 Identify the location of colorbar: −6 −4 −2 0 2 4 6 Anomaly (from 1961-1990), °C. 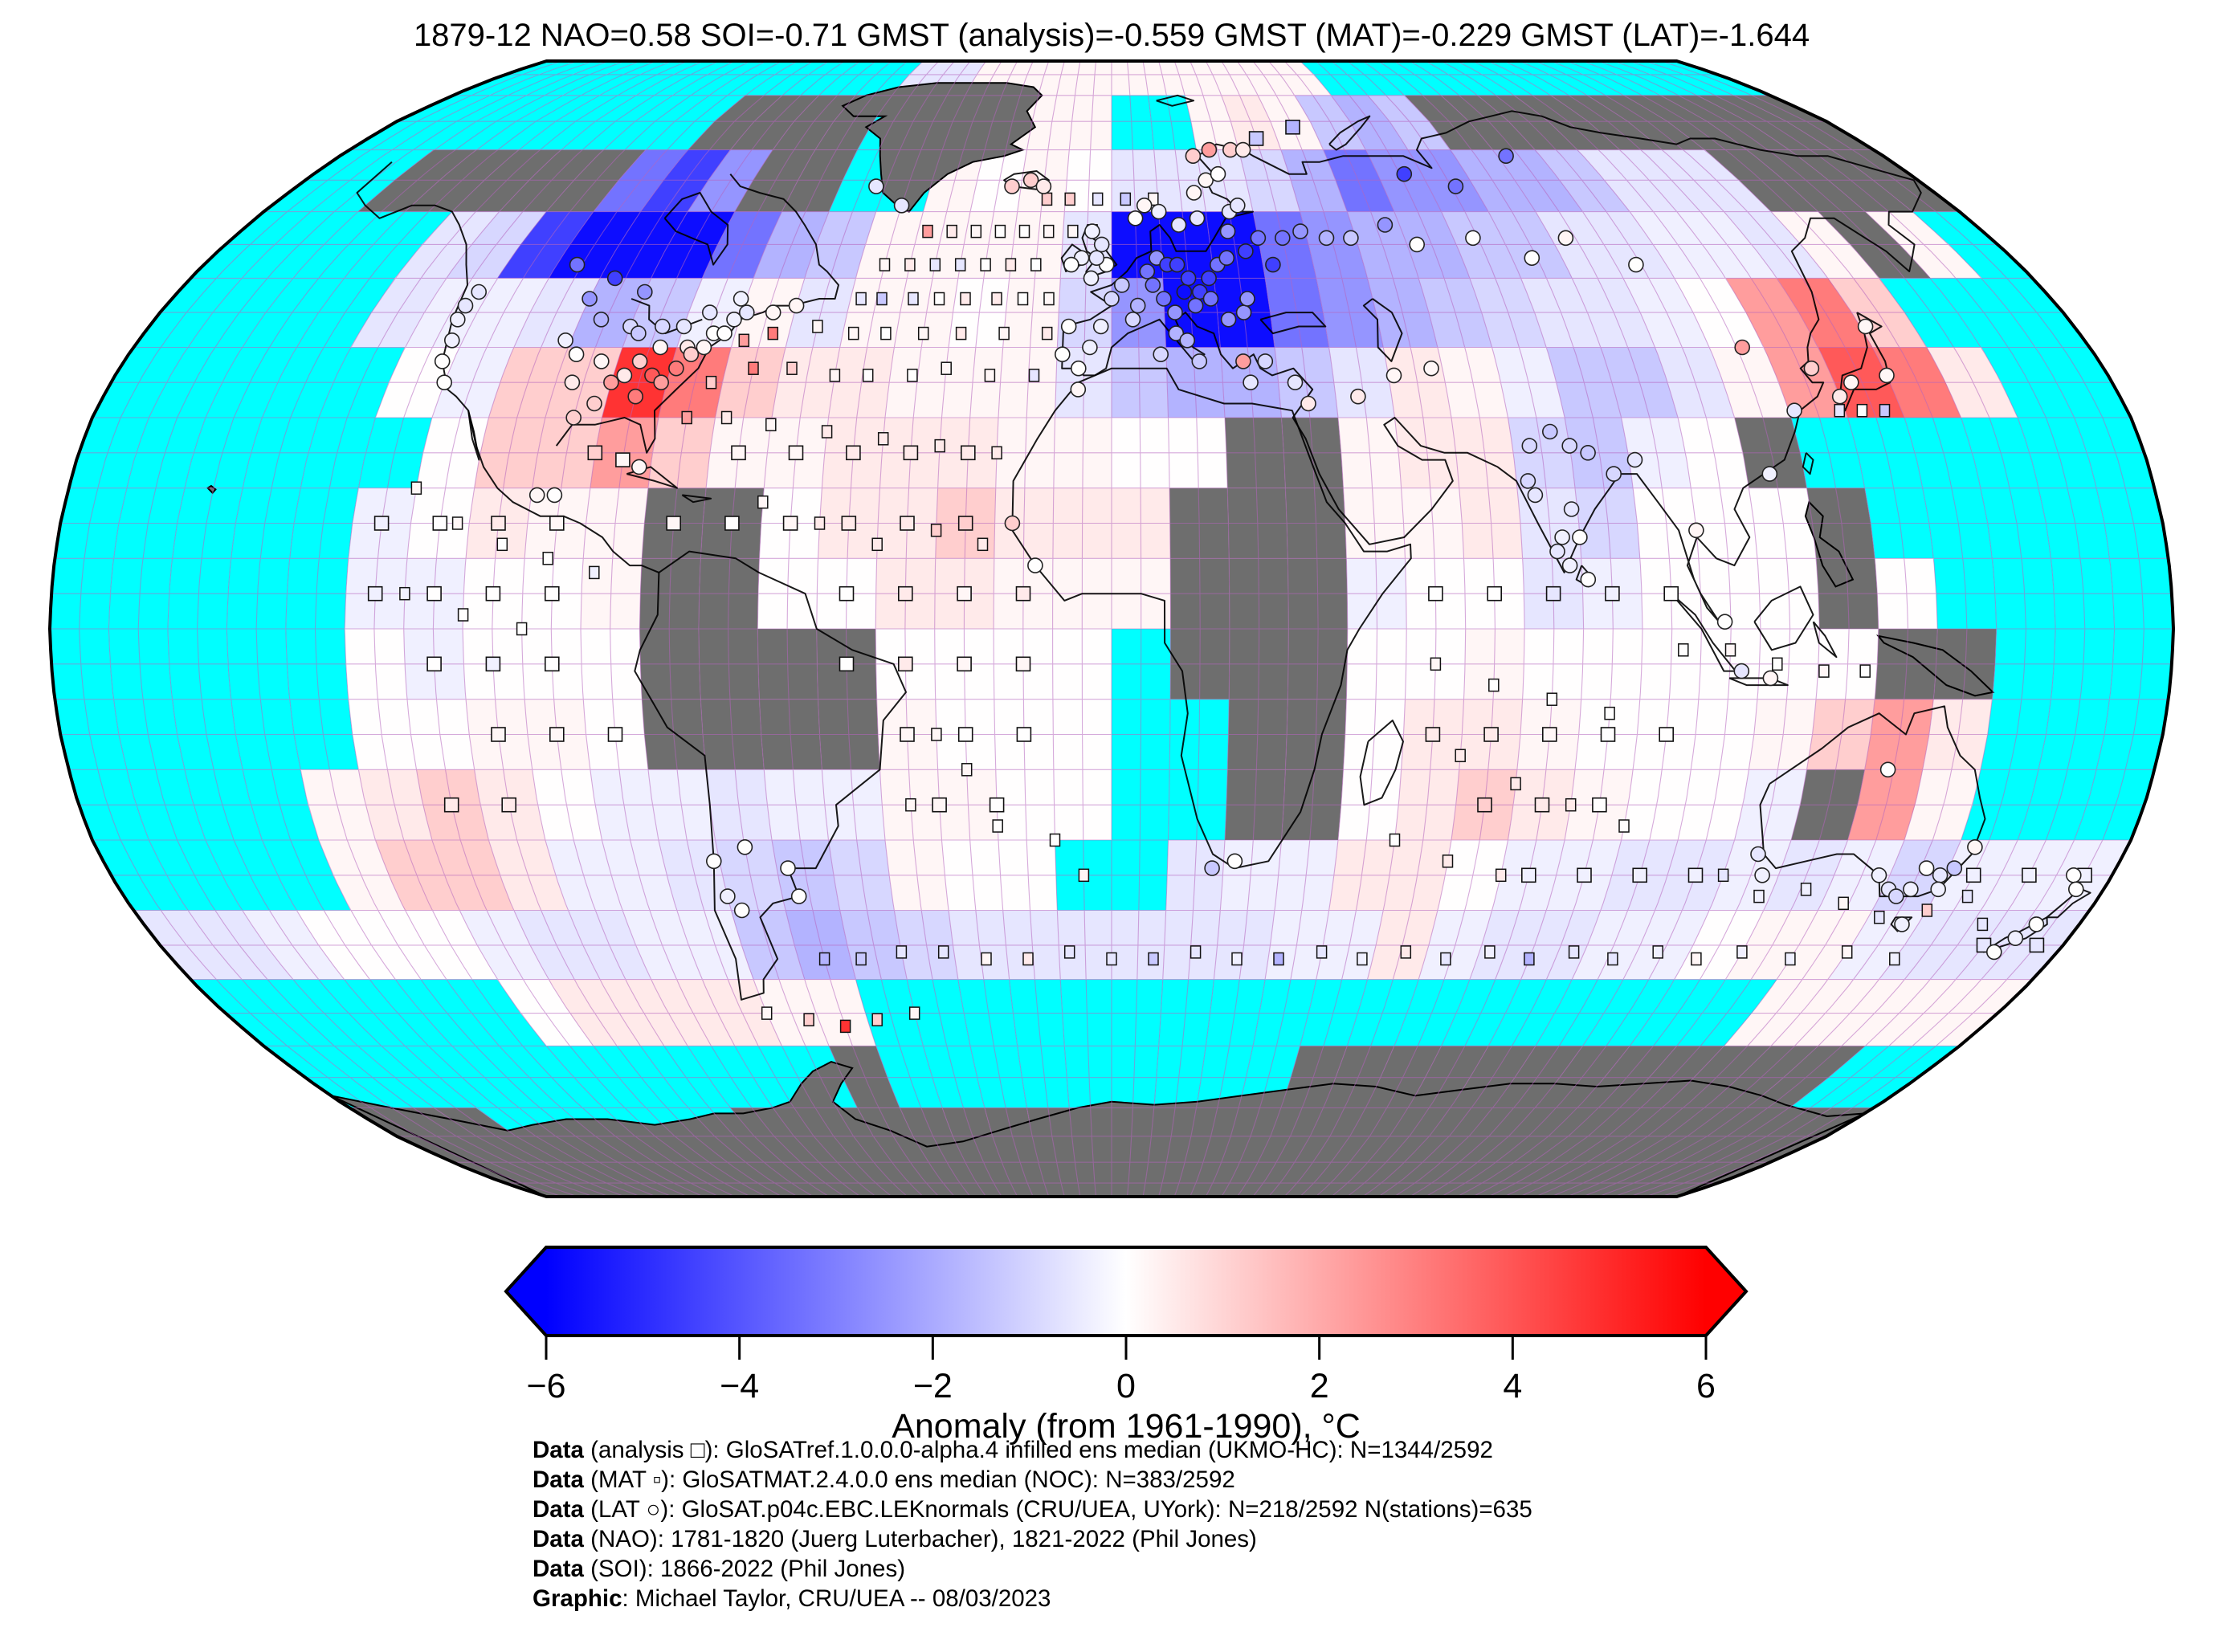
(1126, 1346).